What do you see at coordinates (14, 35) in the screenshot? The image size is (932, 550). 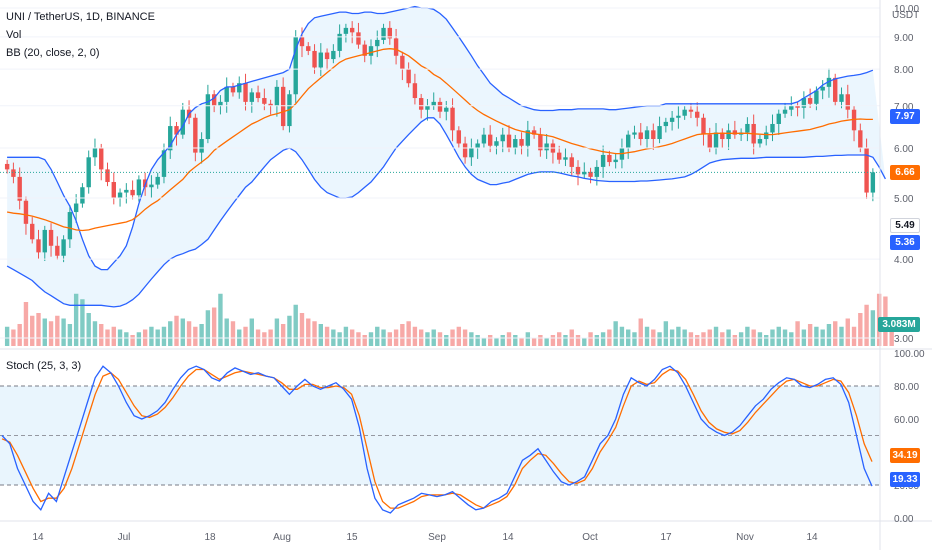 I see `volume-legend: Vol` at bounding box center [14, 35].